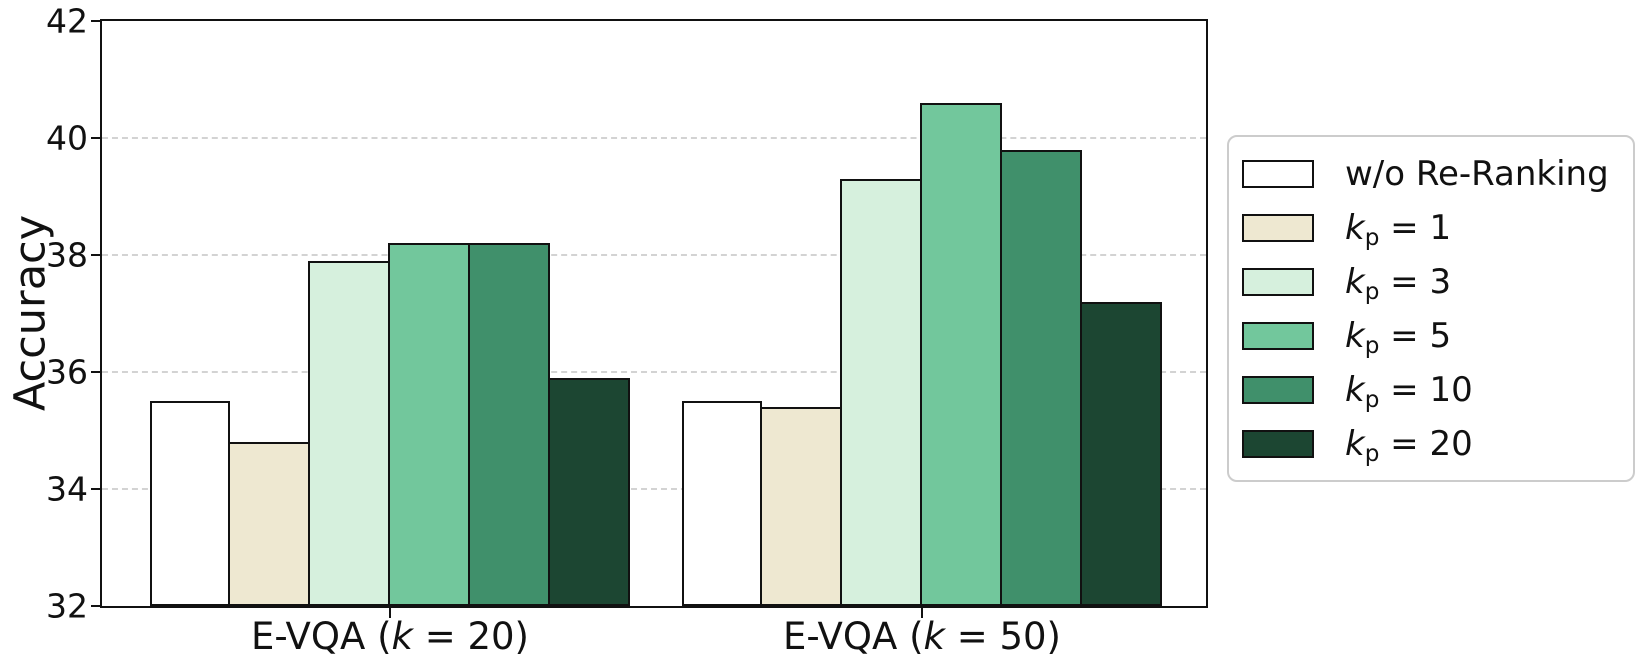 The width and height of the screenshot is (1644, 668). Describe the element at coordinates (961, 354) in the screenshot. I see `bar-kp5-evqa-k50` at that location.